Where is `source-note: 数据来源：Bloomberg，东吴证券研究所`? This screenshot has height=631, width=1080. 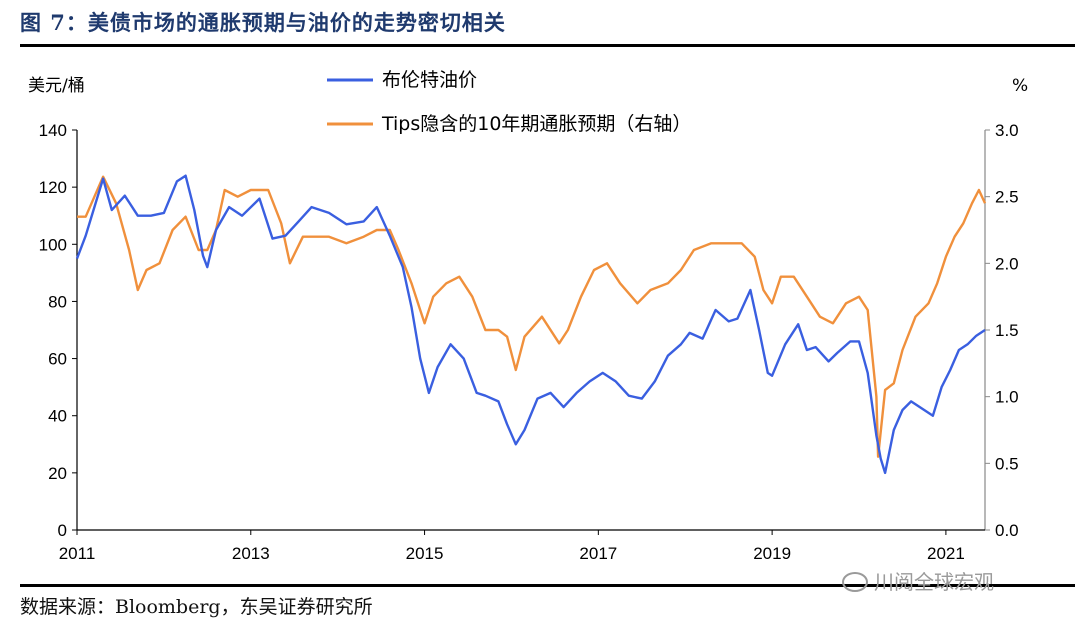 source-note: 数据来源：Bloomberg，东吴证券研究所 is located at coordinates (196, 607).